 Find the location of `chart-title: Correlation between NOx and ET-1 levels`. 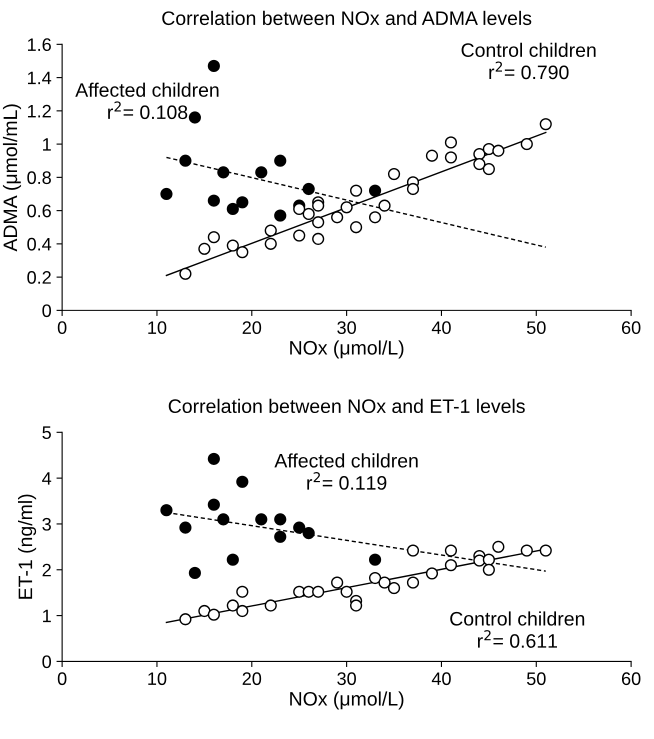

chart-title: Correlation between NOx and ET-1 levels is located at coordinates (346, 406).